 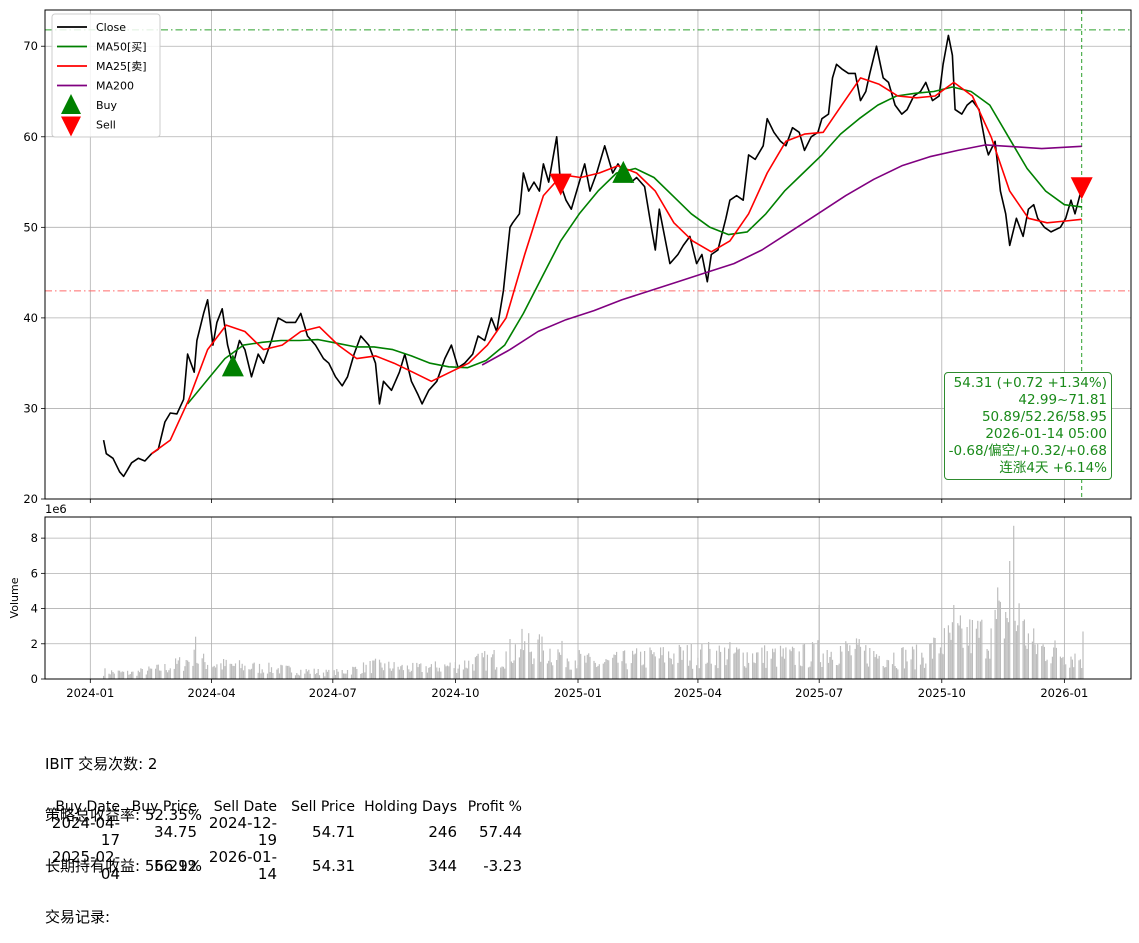 What do you see at coordinates (442, 831) in the screenshot?
I see `table-cell: 246` at bounding box center [442, 831].